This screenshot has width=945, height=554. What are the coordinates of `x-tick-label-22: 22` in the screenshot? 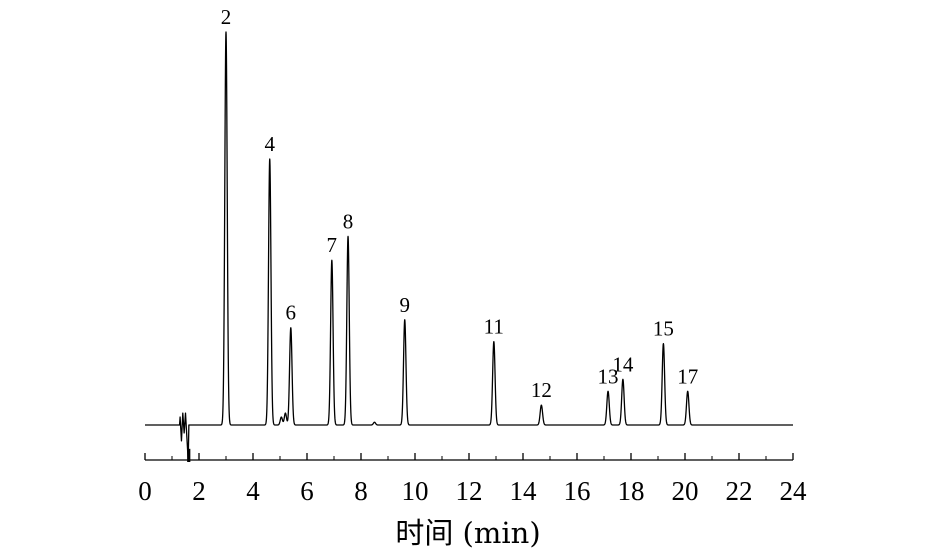 It's located at (739, 491).